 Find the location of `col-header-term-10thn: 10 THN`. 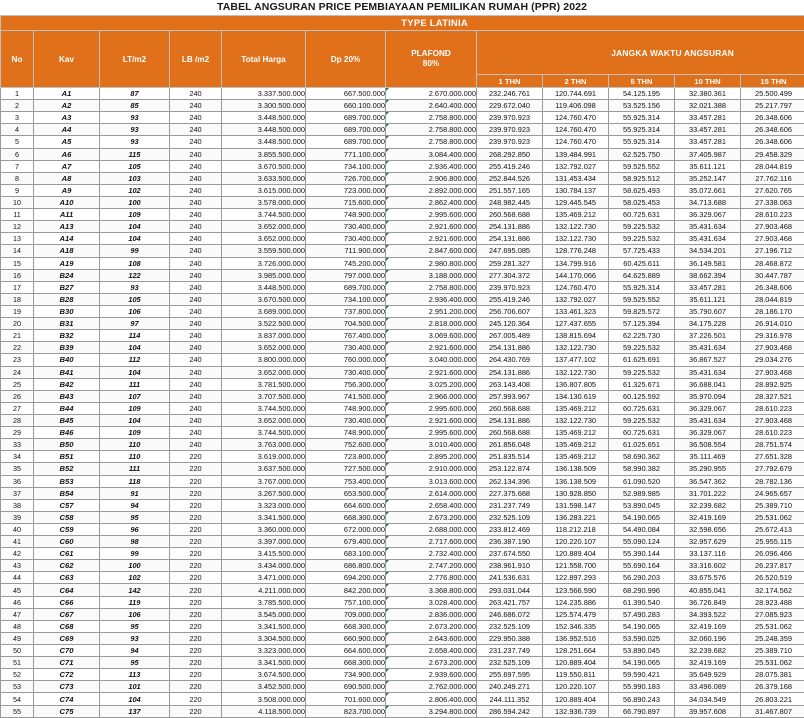

col-header-term-10thn: 10 THN is located at coordinates (708, 81).